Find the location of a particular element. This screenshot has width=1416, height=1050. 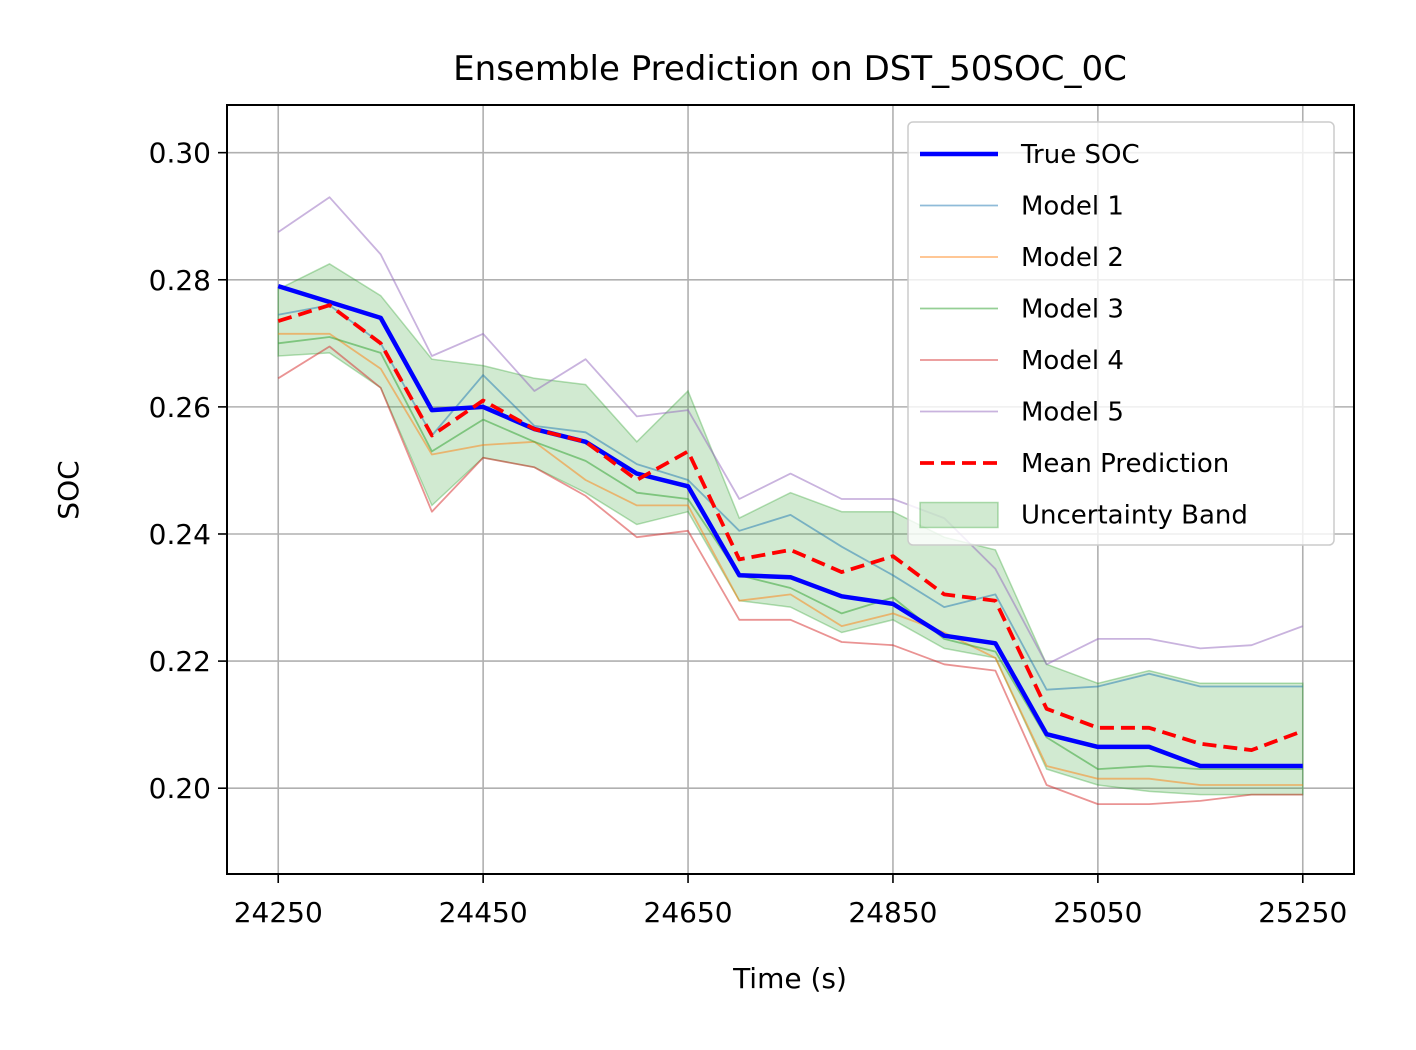

y-tick-label: 0.24 is located at coordinates (180, 534).